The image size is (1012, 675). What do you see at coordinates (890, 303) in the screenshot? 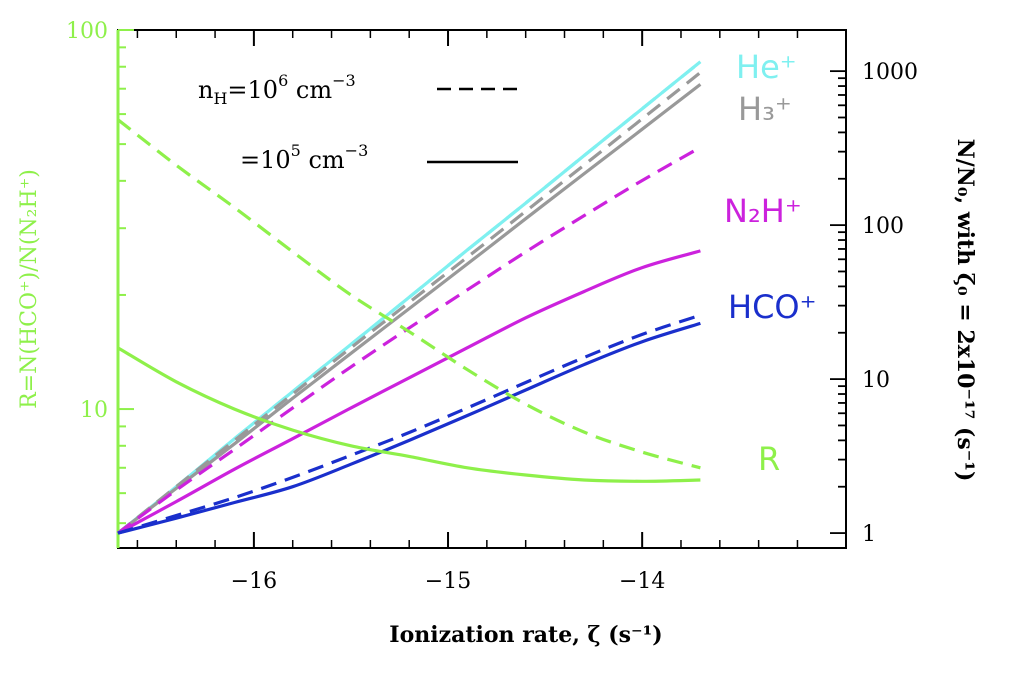
I see `right-tick-labels: 1 10 100 1000` at bounding box center [890, 303].